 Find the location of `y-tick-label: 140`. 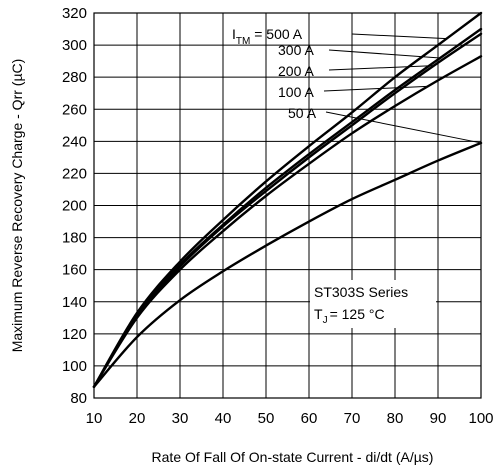

y-tick-label: 140 is located at coordinates (74, 302).